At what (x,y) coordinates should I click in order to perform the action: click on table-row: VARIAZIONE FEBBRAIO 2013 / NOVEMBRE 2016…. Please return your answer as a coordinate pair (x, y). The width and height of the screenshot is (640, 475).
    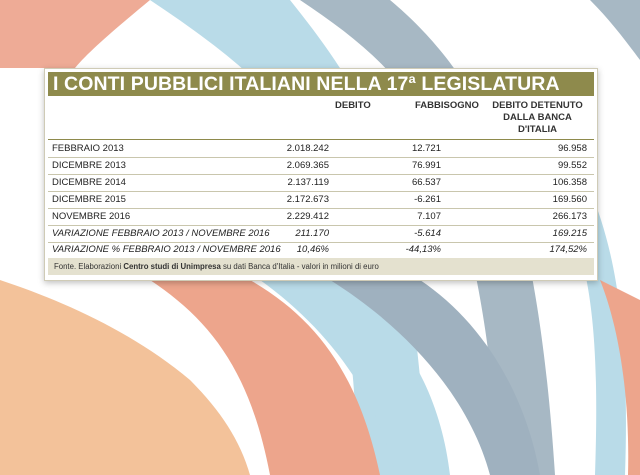
    Looking at the image, I should click on (321, 234).